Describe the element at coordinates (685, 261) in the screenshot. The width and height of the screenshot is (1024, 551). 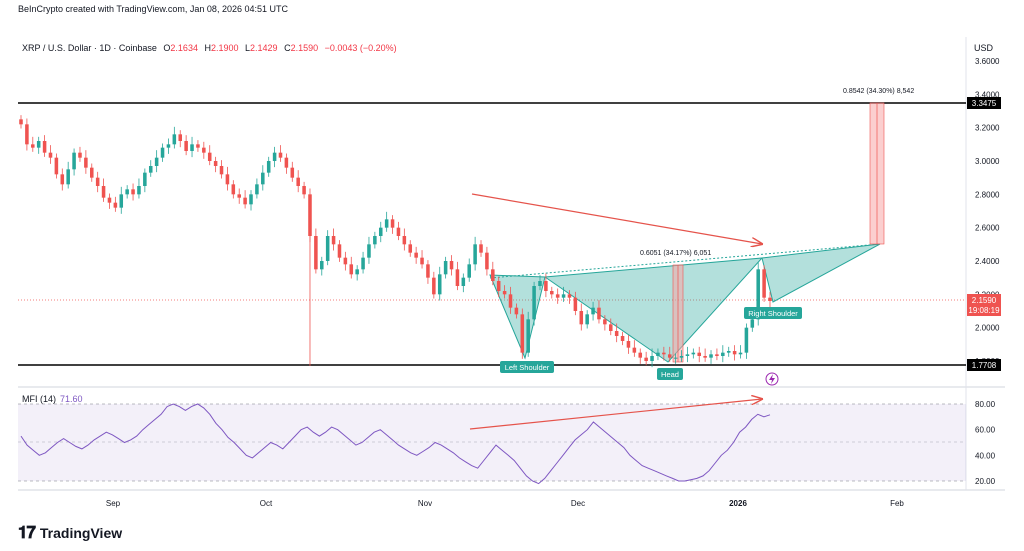
I see `neckline` at that location.